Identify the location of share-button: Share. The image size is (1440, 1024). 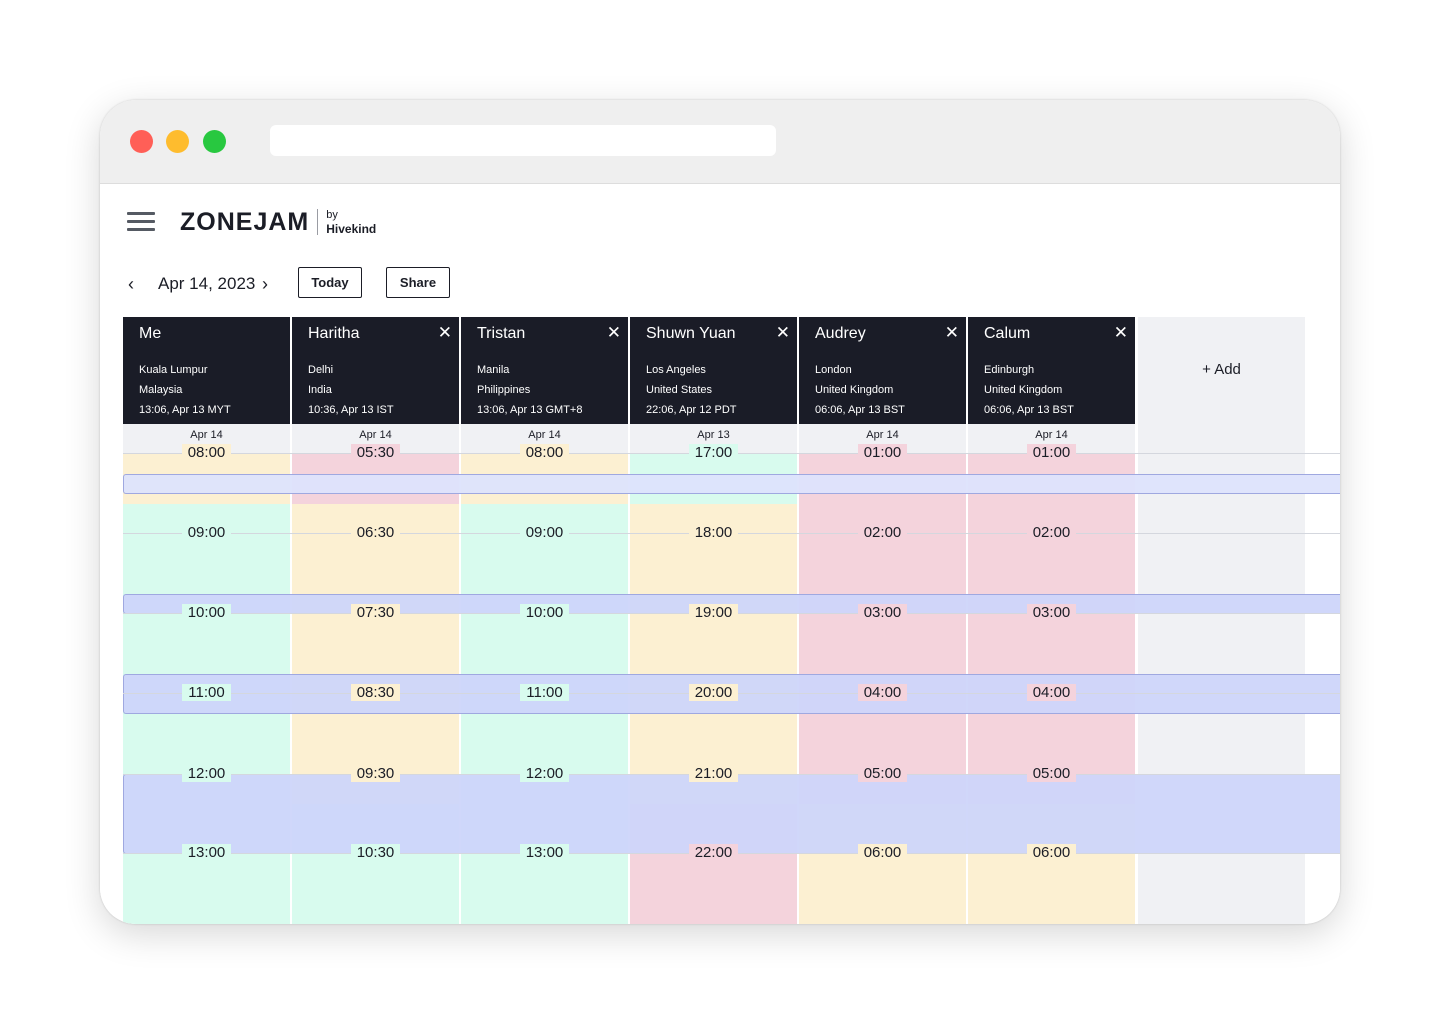
(418, 282).